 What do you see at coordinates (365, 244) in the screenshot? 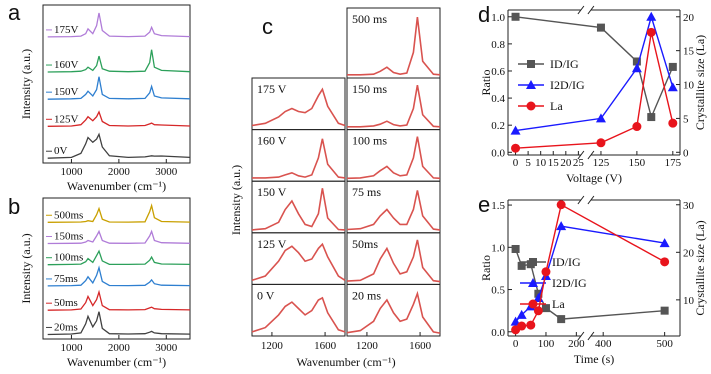
I see `series-label: 50ms` at bounding box center [365, 244].